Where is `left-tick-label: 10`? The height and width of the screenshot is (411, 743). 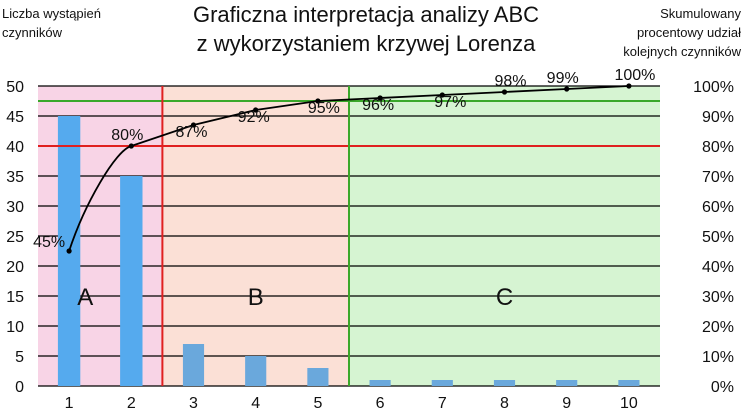
left-tick-label: 10 is located at coordinates (15, 327).